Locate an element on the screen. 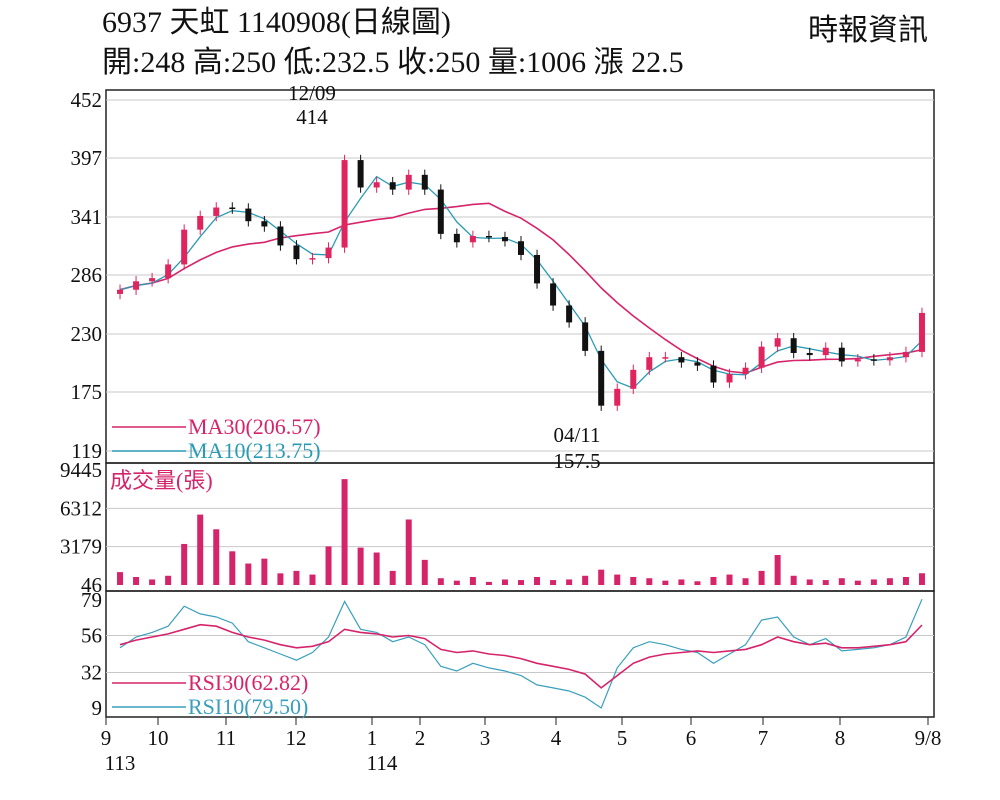 The width and height of the screenshot is (1000, 800). low-value-label: 157.5 is located at coordinates (576, 461).